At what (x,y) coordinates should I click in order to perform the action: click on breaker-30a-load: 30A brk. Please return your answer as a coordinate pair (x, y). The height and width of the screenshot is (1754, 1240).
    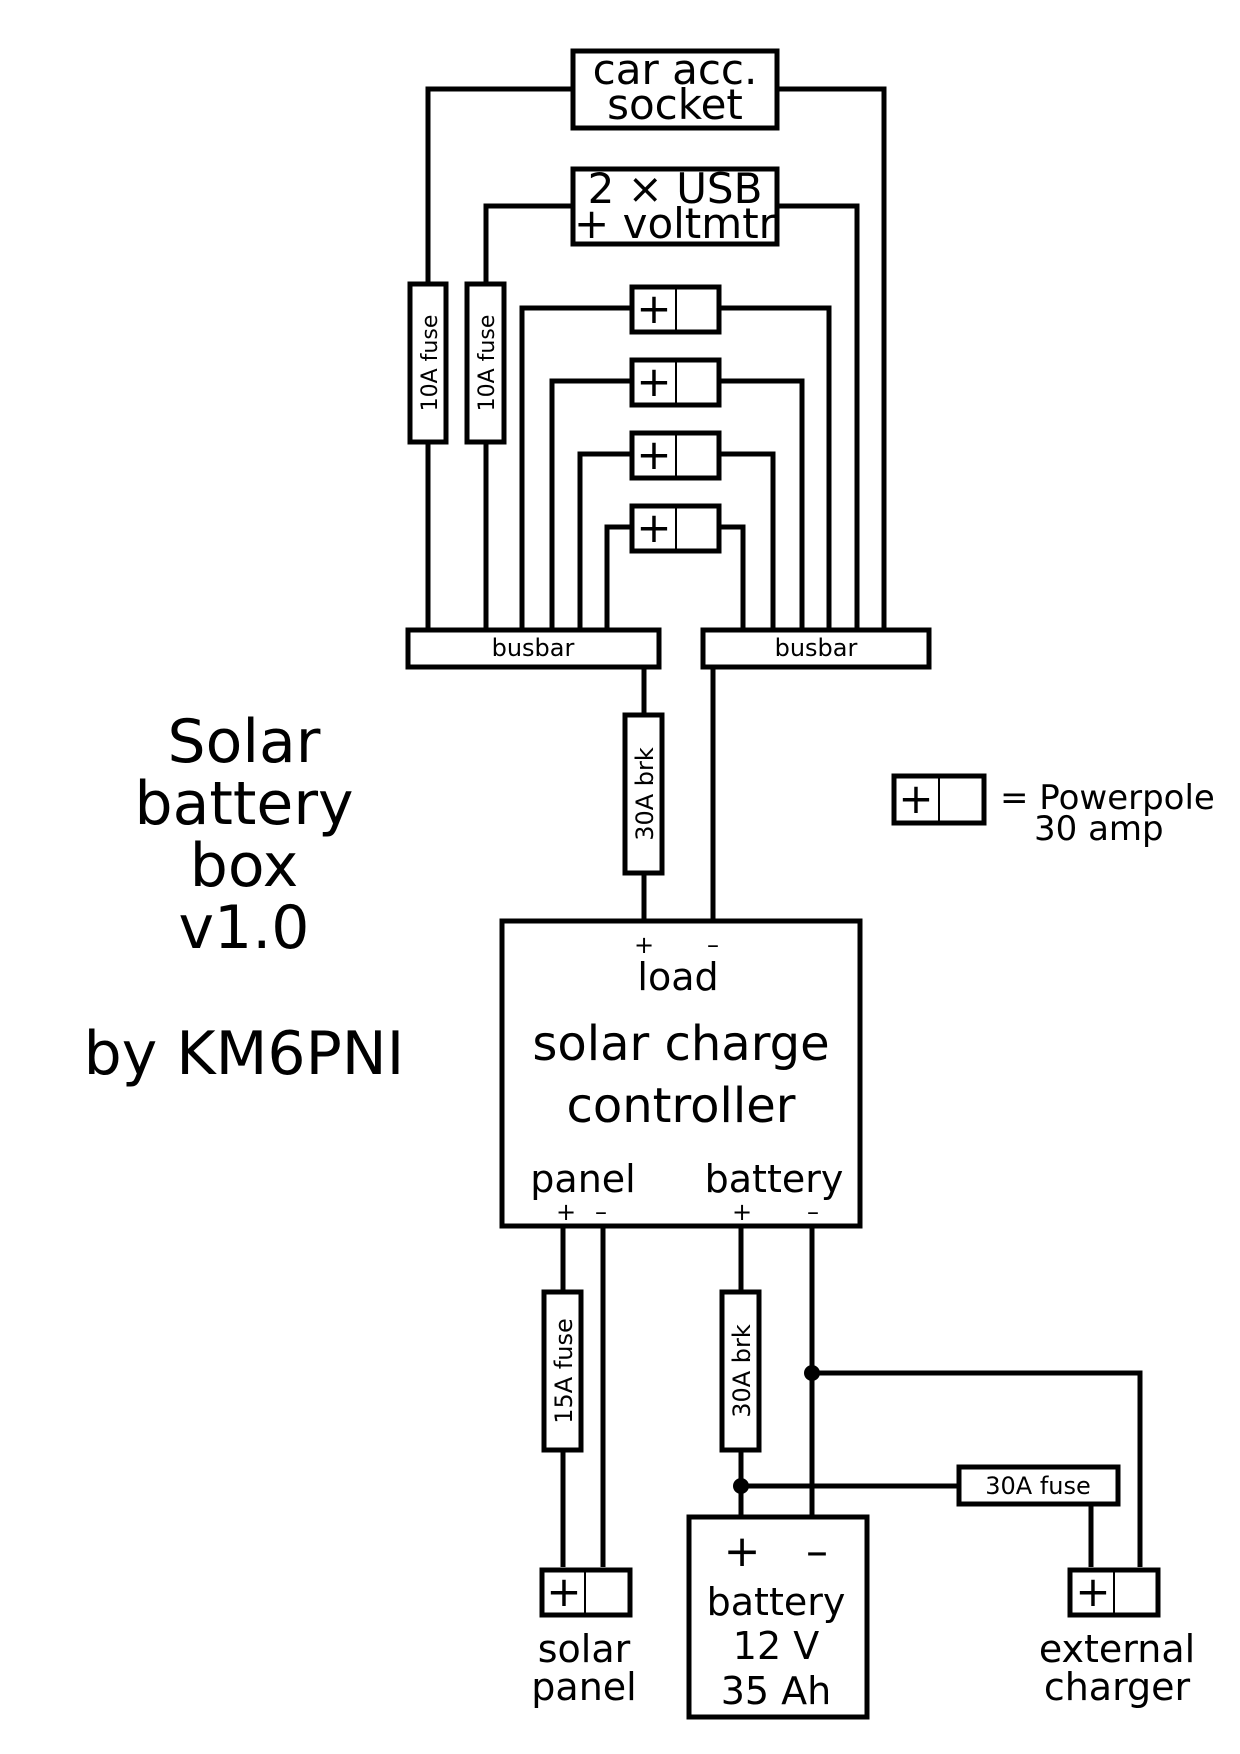
    Looking at the image, I should click on (643, 794).